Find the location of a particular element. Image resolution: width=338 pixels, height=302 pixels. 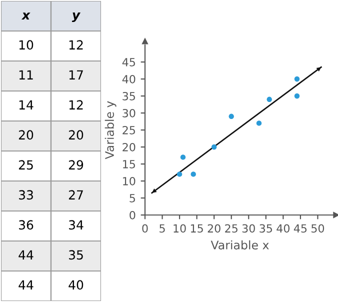

text: 27 is located at coordinates (75, 195).